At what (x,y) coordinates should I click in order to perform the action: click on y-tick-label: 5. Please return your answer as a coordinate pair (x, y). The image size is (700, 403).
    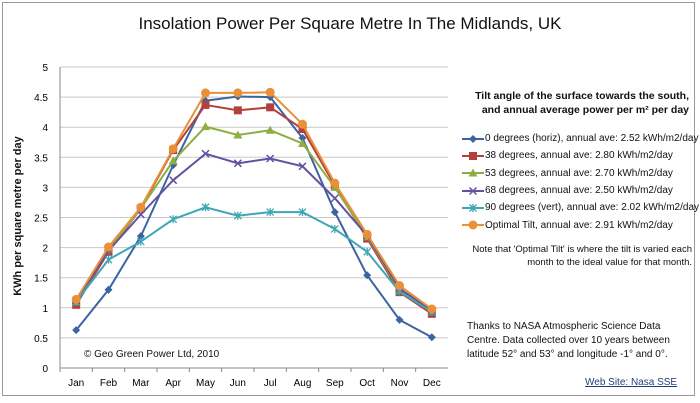
    Looking at the image, I should click on (45, 68).